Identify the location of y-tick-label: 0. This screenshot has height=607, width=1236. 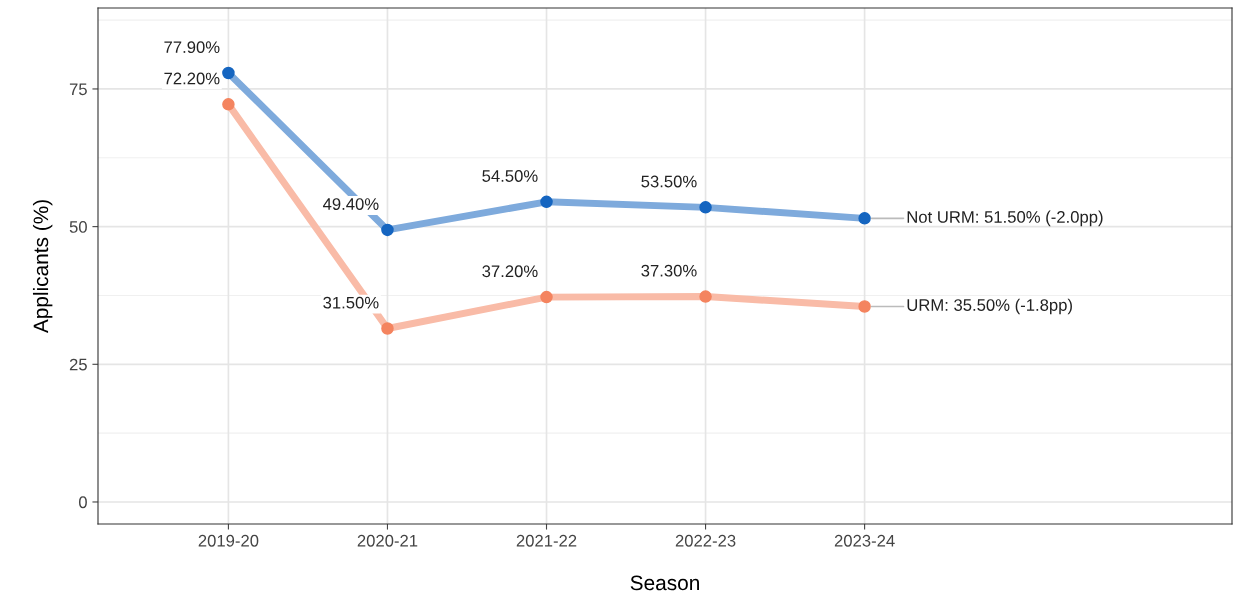
(82, 502).